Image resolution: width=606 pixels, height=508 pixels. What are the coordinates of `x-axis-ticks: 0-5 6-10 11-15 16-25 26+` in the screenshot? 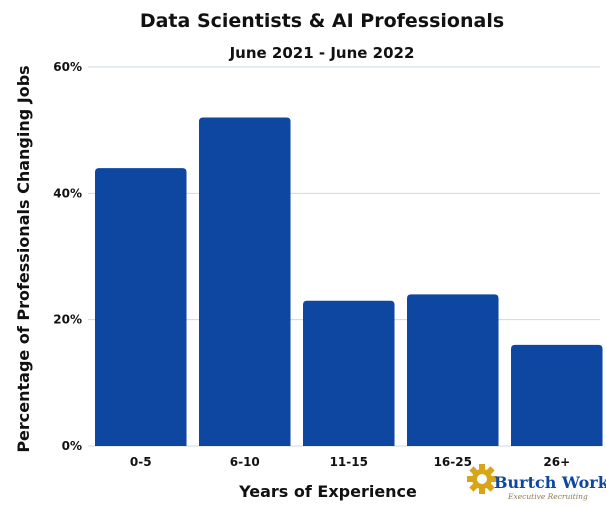 It's located at (350, 462).